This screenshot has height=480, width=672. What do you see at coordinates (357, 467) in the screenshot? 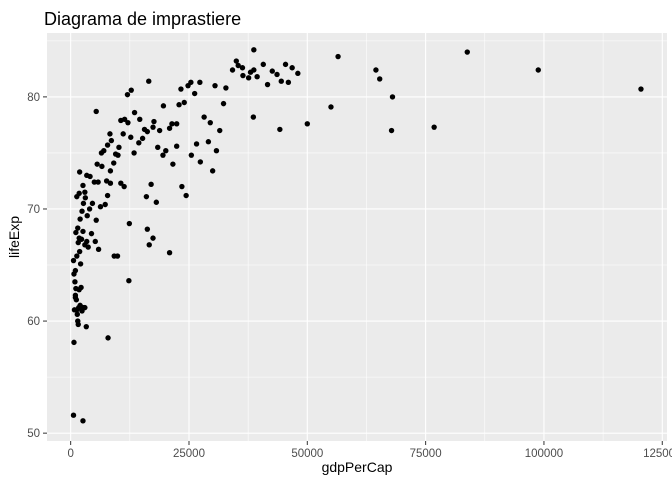
I see `x-axis-title: gdpPerCap` at bounding box center [357, 467].